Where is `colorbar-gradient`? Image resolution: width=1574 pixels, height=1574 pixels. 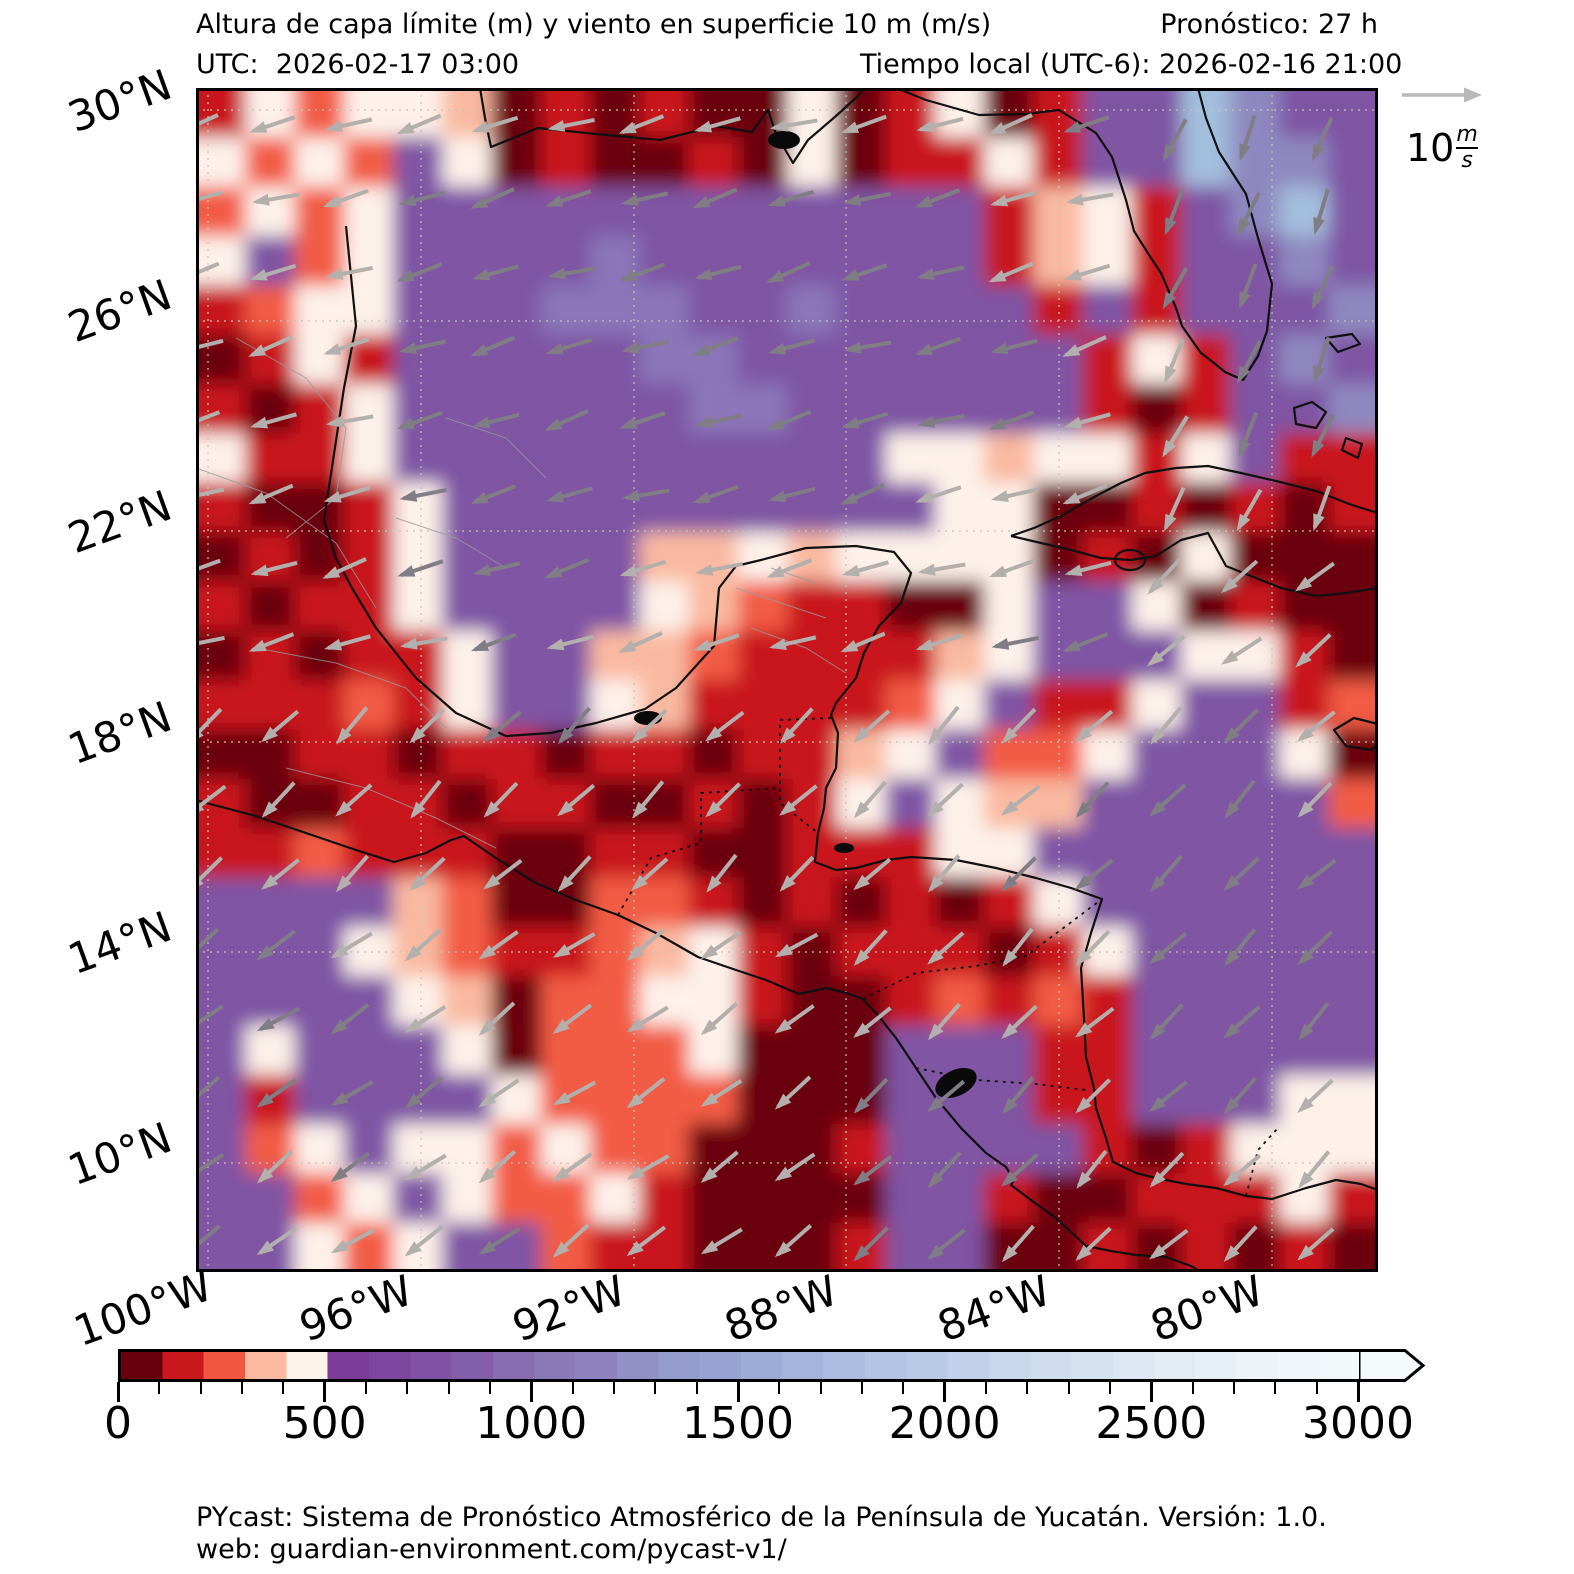 colorbar-gradient is located at coordinates (741, 1365).